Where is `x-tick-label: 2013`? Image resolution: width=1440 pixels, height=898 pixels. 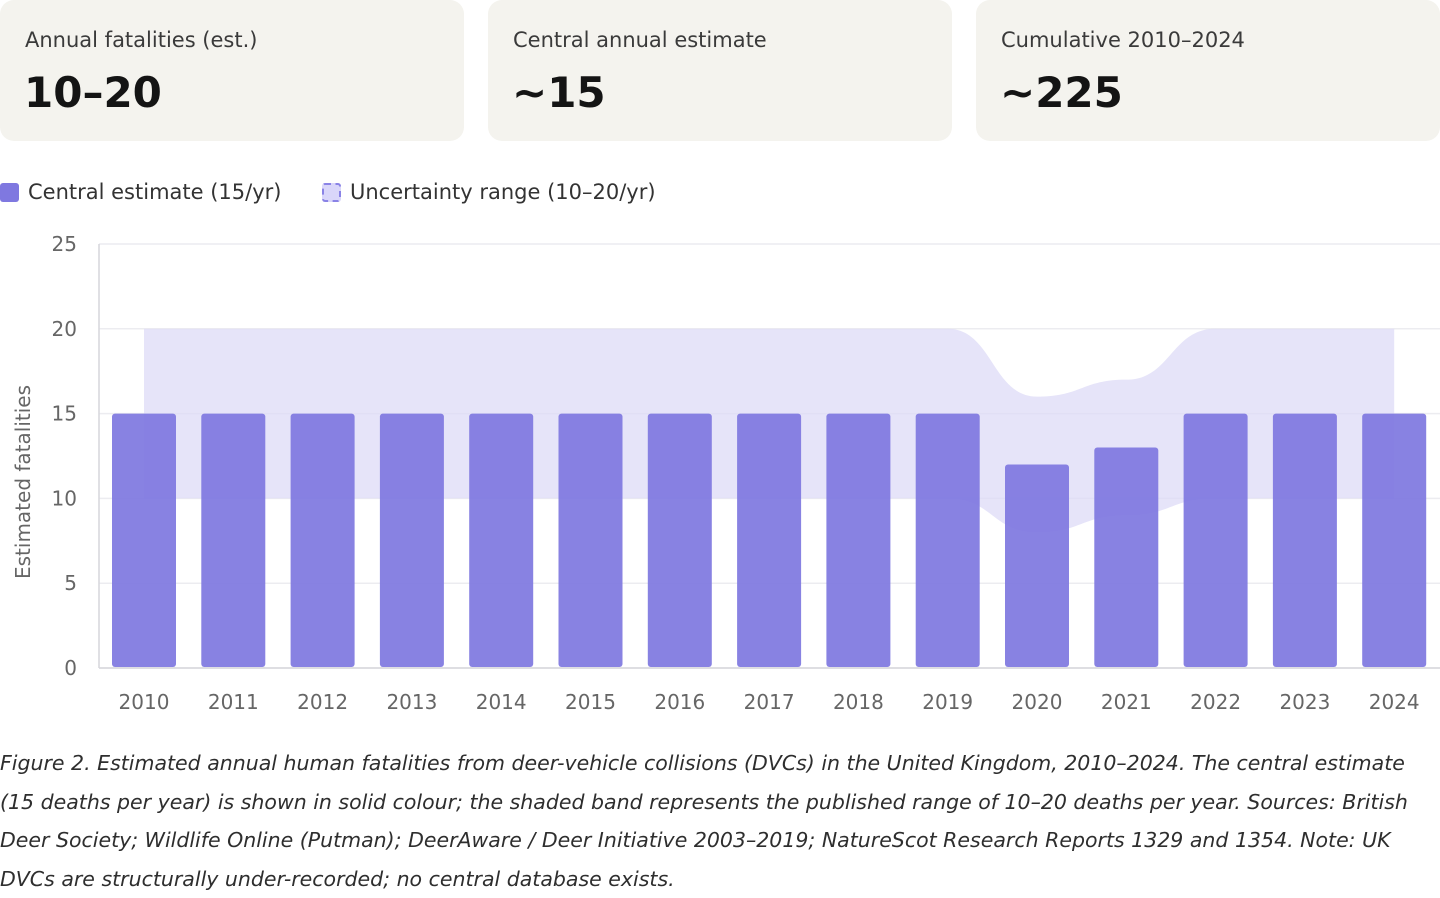 x-tick-label: 2013 is located at coordinates (411, 702).